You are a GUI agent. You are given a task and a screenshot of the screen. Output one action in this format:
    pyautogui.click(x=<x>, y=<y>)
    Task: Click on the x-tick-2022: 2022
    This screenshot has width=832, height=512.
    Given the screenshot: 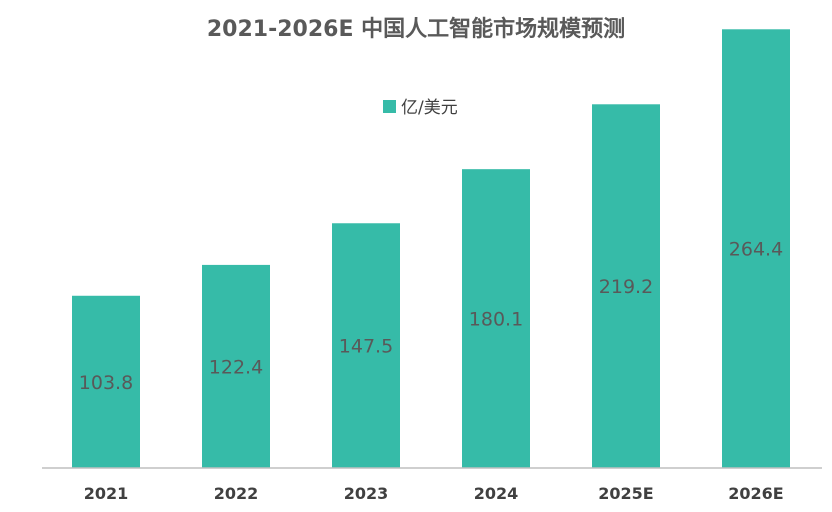 What is the action you would take?
    pyautogui.click(x=236, y=493)
    